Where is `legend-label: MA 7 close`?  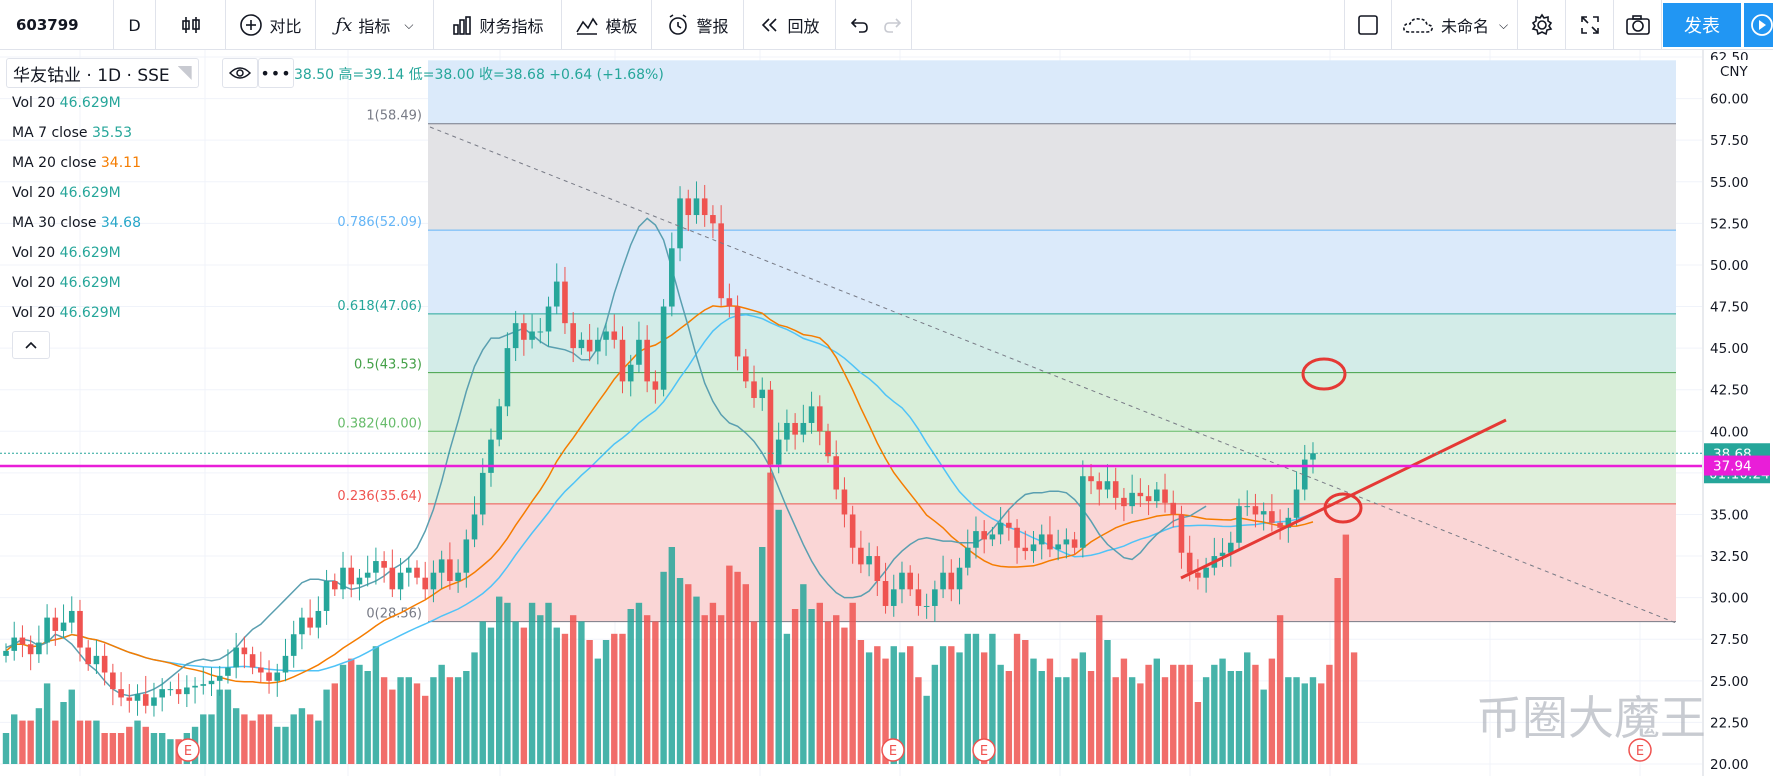 legend-label: MA 7 close is located at coordinates (52, 133).